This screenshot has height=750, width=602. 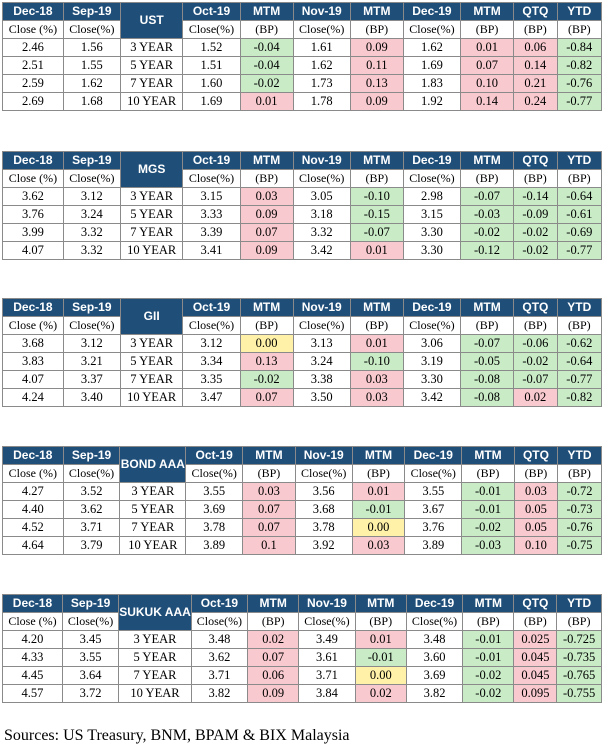 What do you see at coordinates (155, 639) in the screenshot?
I see `tenor-cell: 3 YEAR` at bounding box center [155, 639].